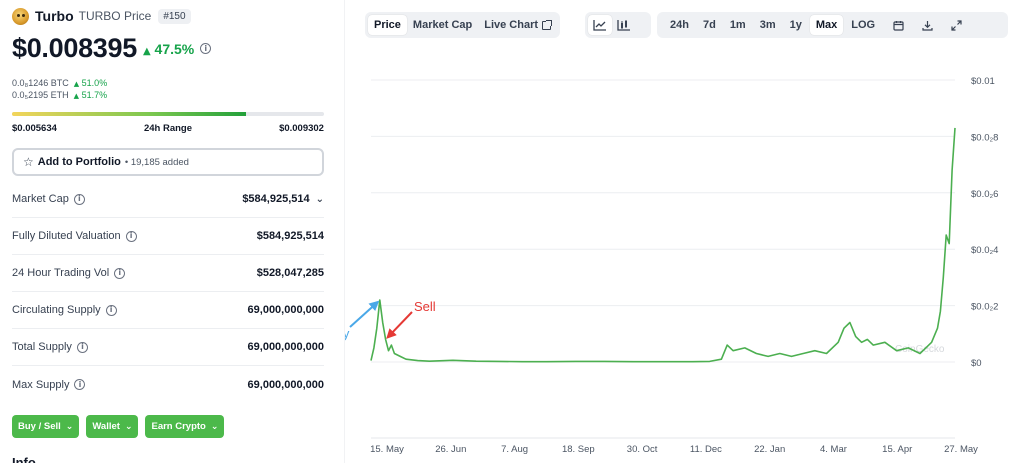  What do you see at coordinates (39, 426) in the screenshot?
I see `buy-sell-label: Buy / Sell` at bounding box center [39, 426].